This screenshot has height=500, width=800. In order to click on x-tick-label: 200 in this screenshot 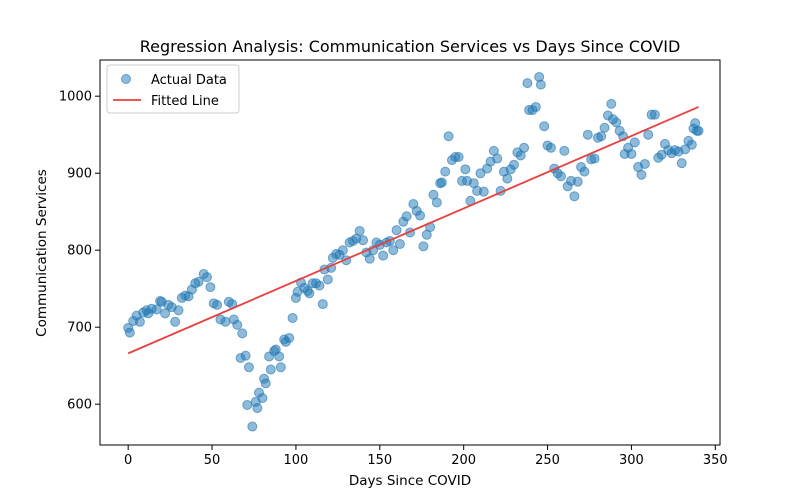, I will do `click(463, 460)`.